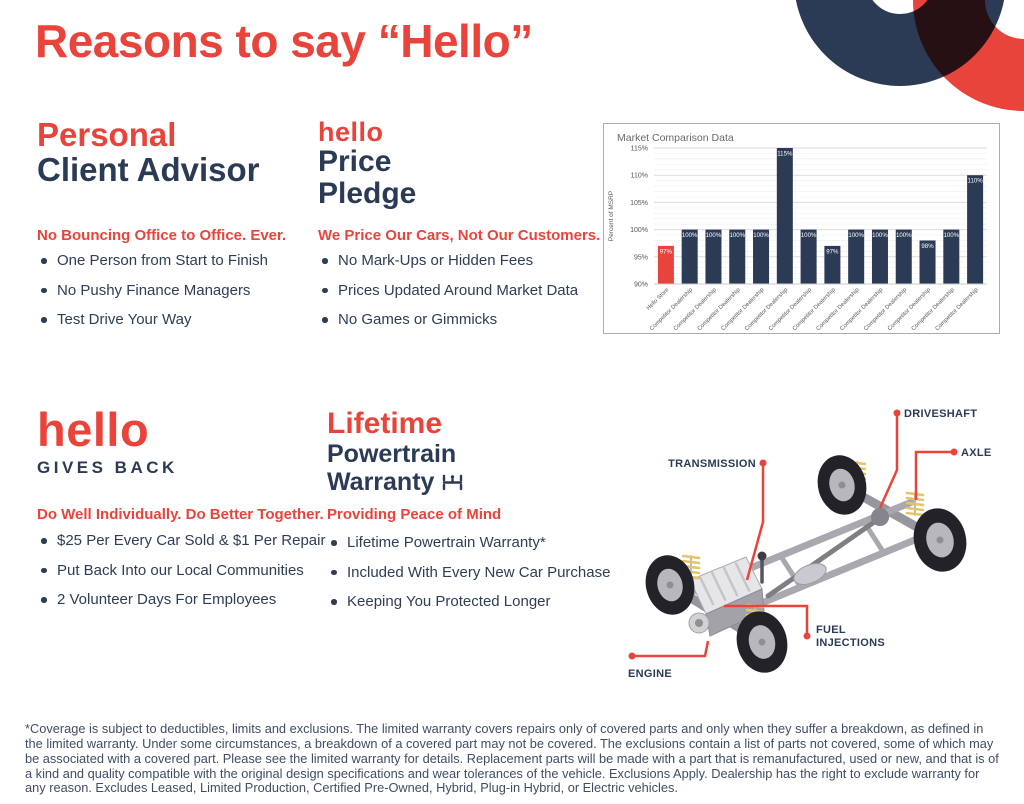 This screenshot has height=804, width=1024. Describe the element at coordinates (658, 299) in the screenshot. I see `svg-text: Hello Store` at that location.